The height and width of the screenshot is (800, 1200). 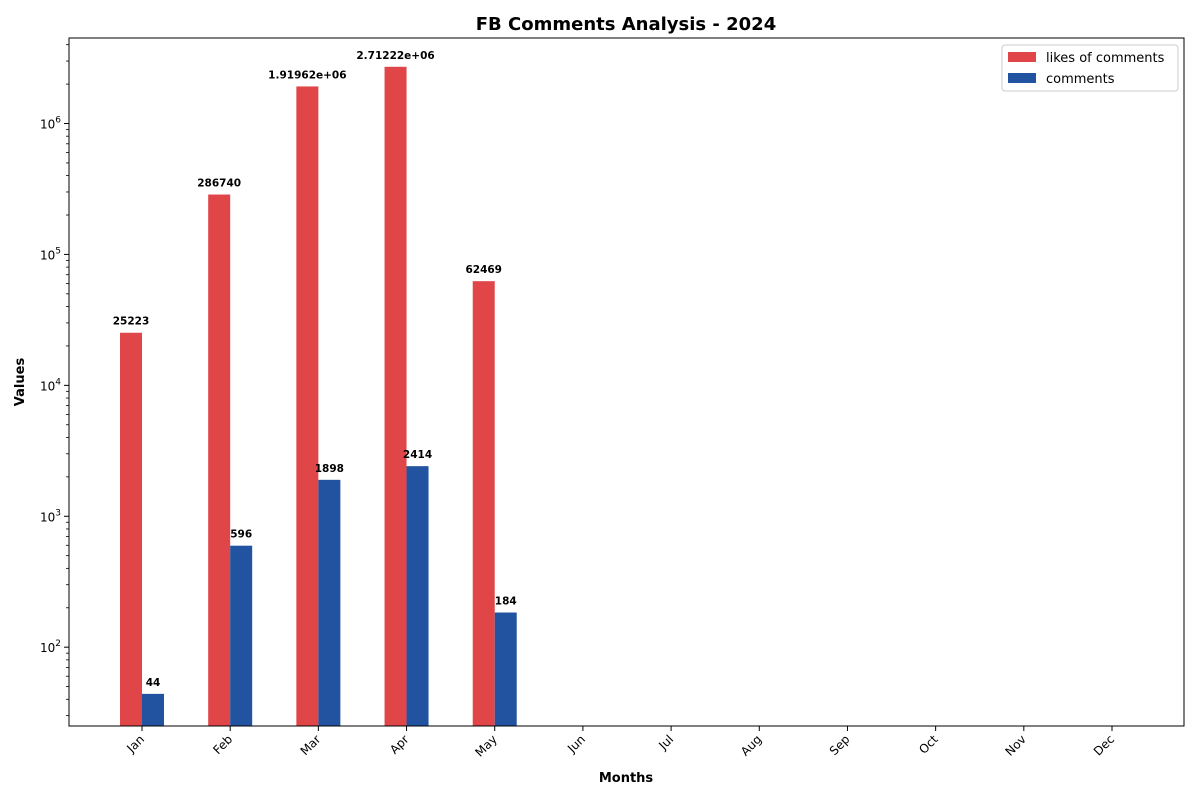 I want to click on data-label-comments-mar: 1898, so click(x=329, y=469).